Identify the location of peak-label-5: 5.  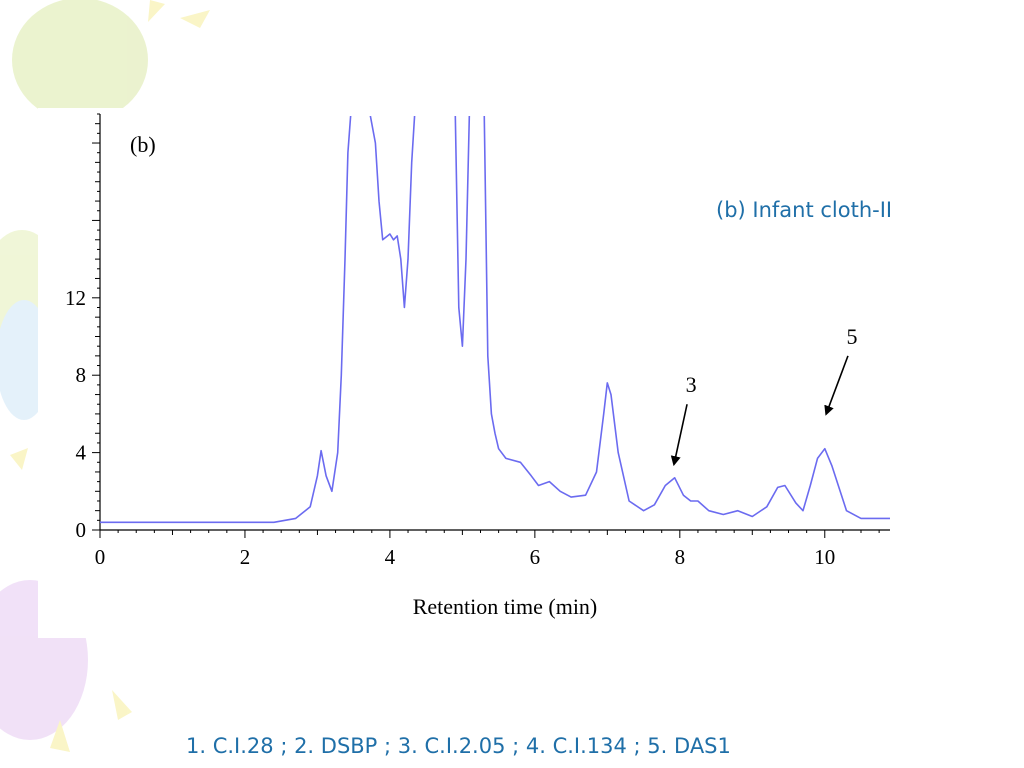
(851, 336).